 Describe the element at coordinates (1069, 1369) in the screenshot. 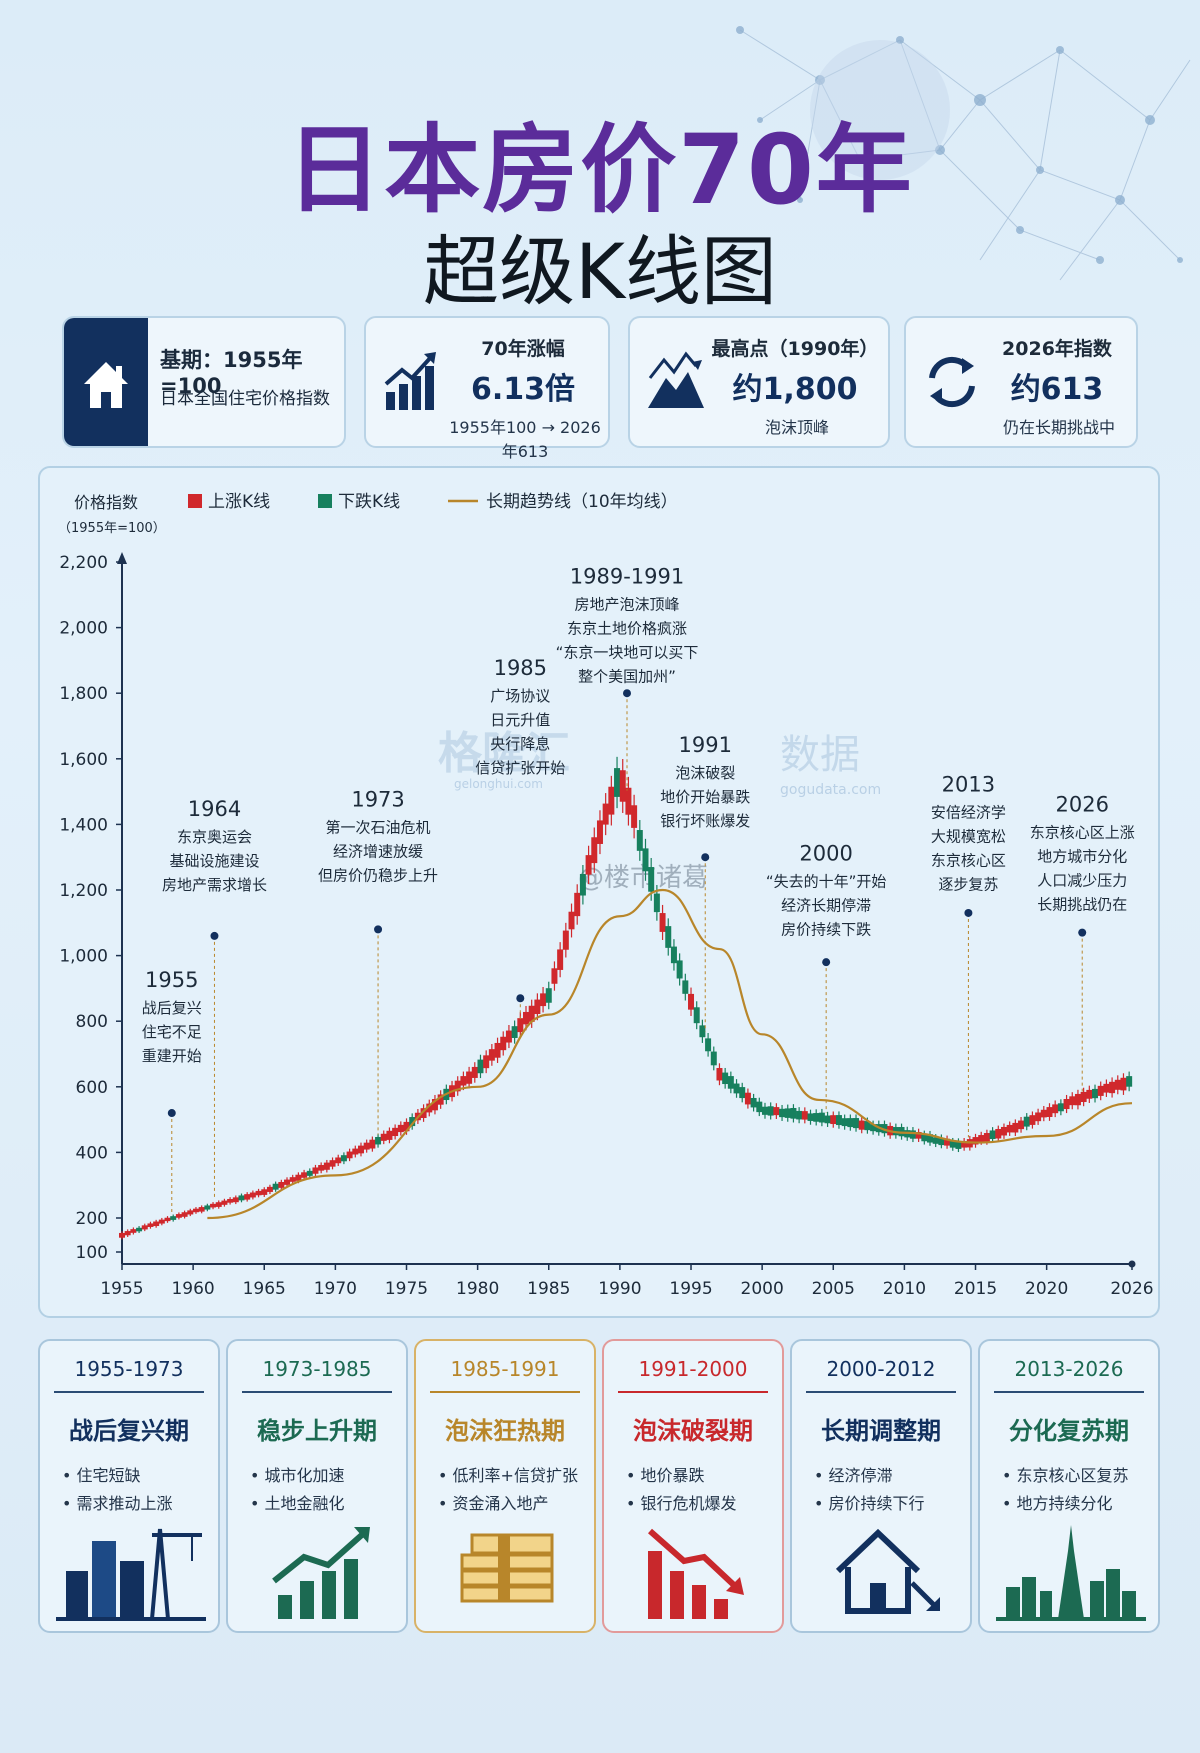

I see `phase-range: 2013-2026` at that location.